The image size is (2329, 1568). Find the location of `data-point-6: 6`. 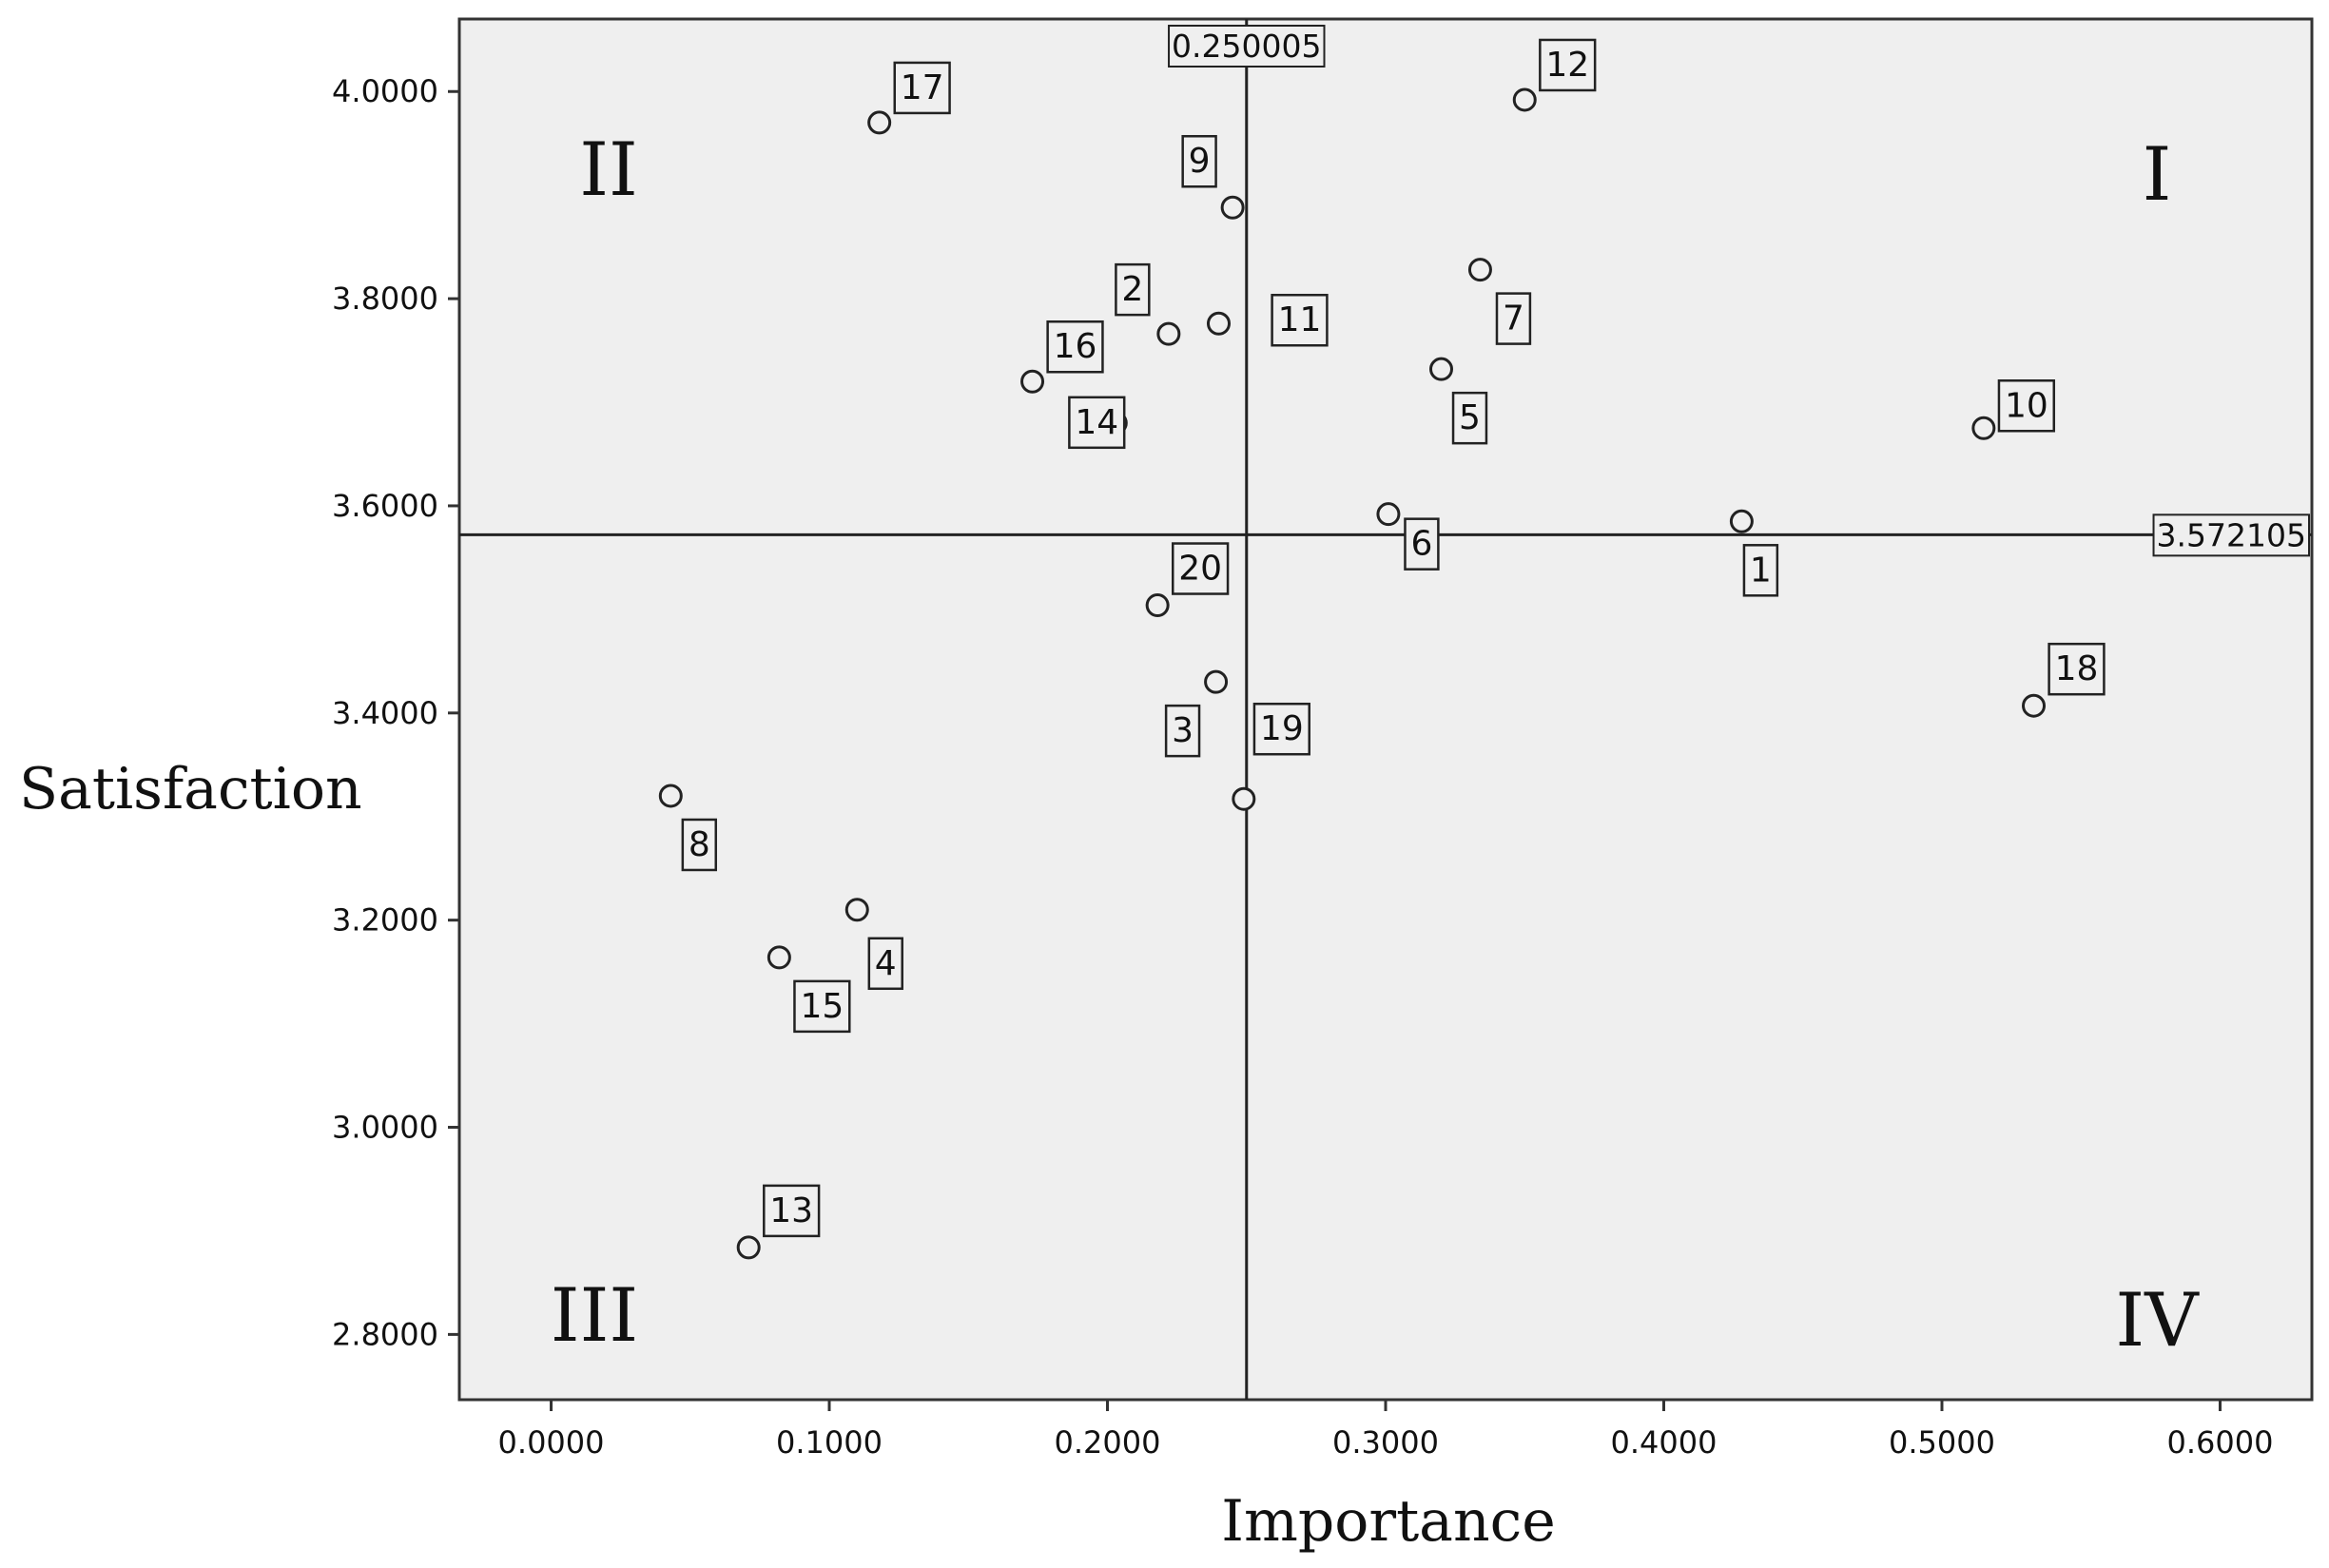

data-point-6: 6 is located at coordinates (1408, 536).